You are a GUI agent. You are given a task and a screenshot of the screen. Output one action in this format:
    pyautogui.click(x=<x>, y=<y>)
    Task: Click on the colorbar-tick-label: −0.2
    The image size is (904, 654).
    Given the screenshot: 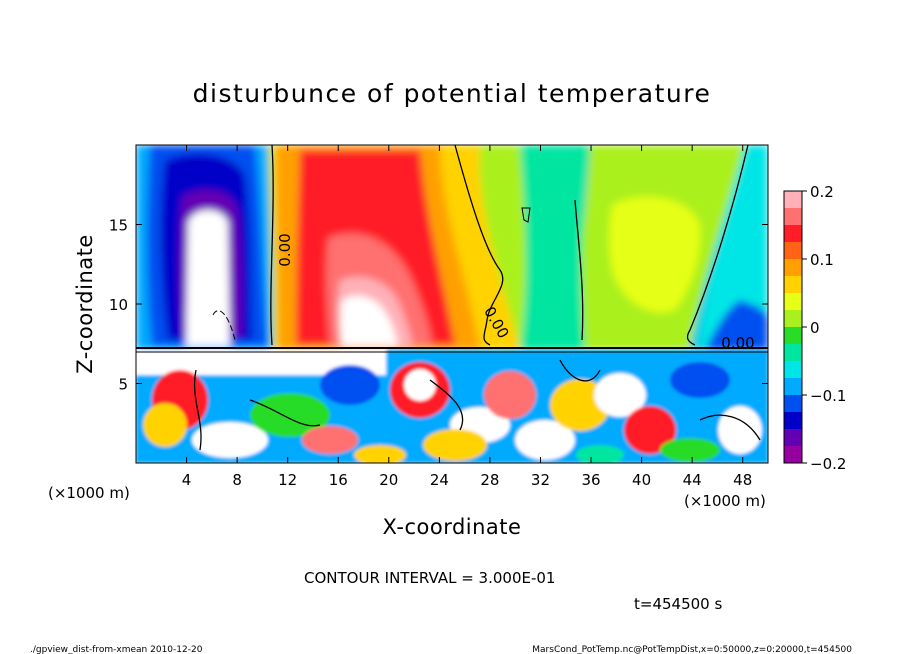 What is the action you would take?
    pyautogui.click(x=828, y=464)
    